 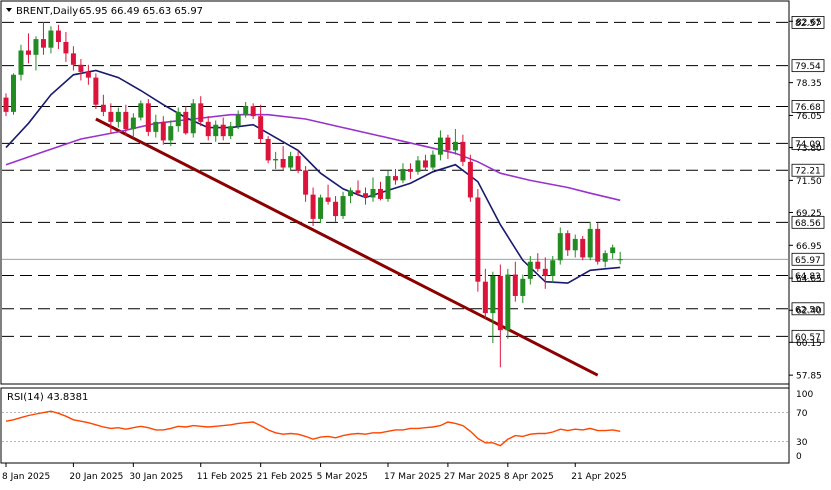 What do you see at coordinates (599, 477) in the screenshot?
I see `x-tick-label: 21 Apr 2025` at bounding box center [599, 477].